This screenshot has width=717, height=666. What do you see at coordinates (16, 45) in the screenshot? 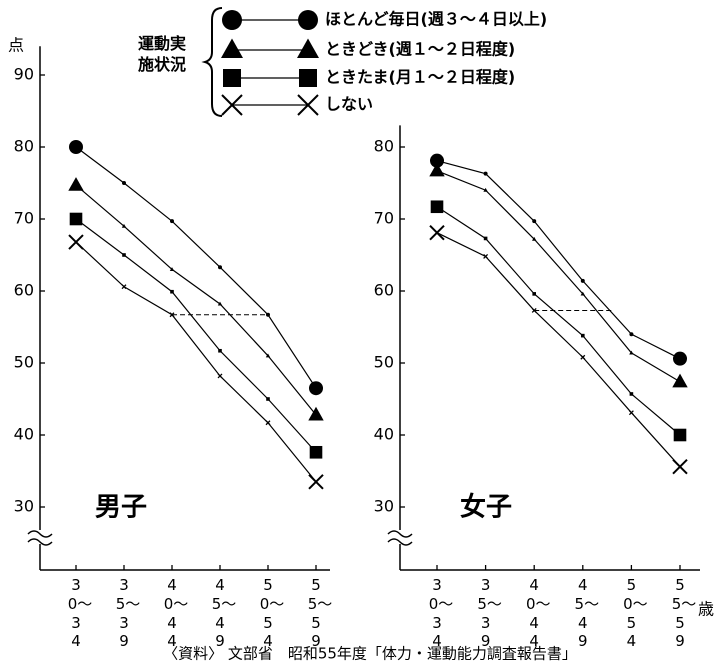
I see `y-axis-label: 点` at bounding box center [16, 45].